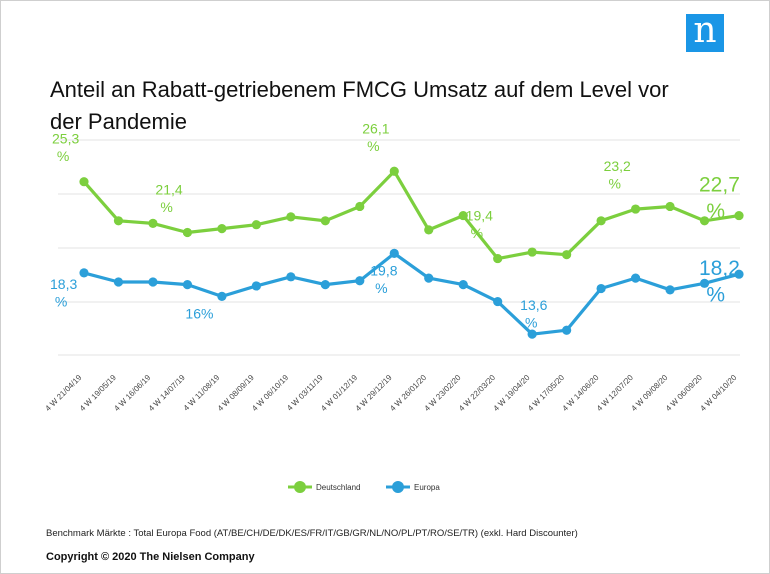  I want to click on data-label: 13,6%, so click(533, 314).